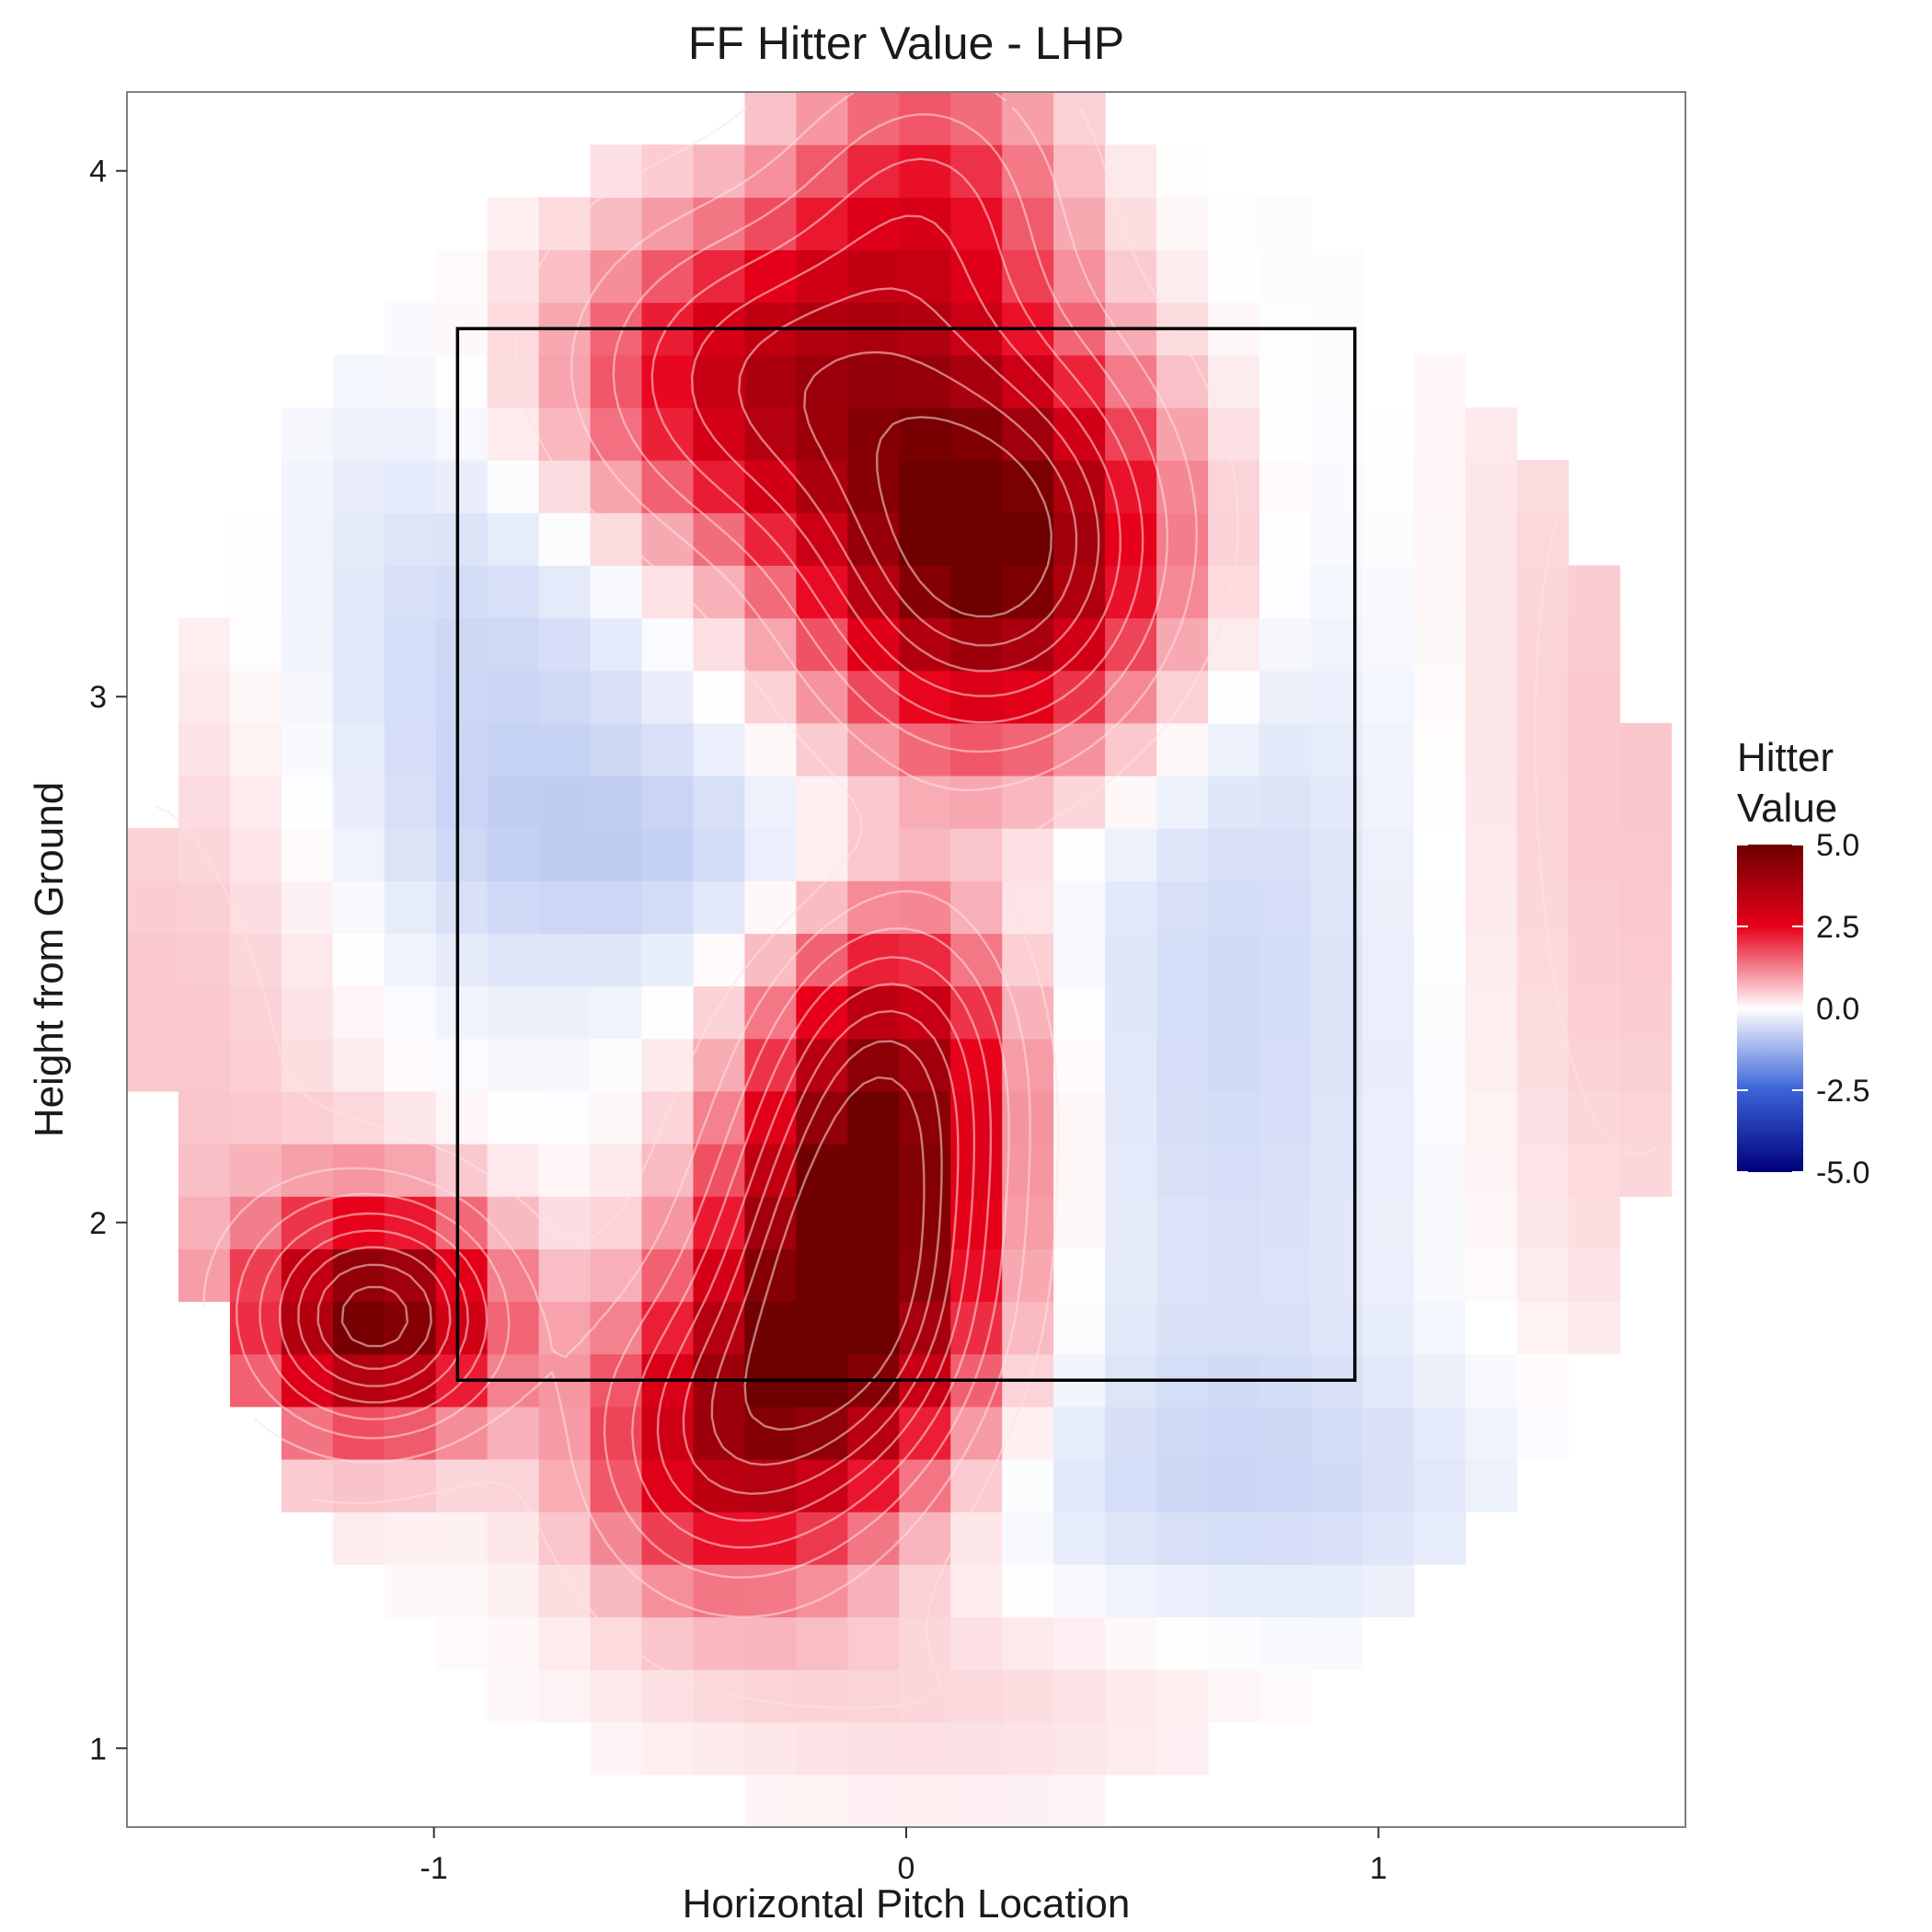 The image size is (1932, 1932). Describe the element at coordinates (1378, 1868) in the screenshot. I see `x-tick-label: 1` at that location.